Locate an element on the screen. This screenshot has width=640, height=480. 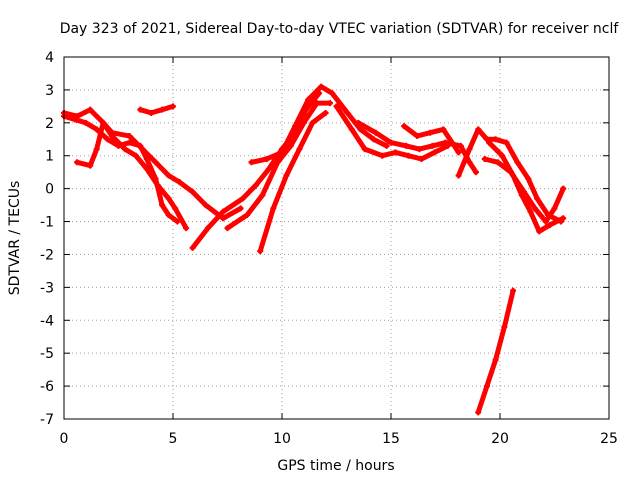
y-axis-label: SDTVAR / TECUs is located at coordinates (15, 238).